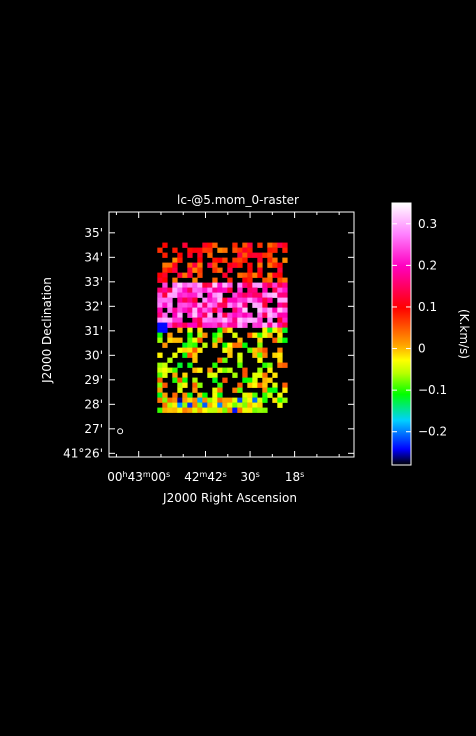  I want to click on colorbar-tick-label: −0.1, so click(432, 390).